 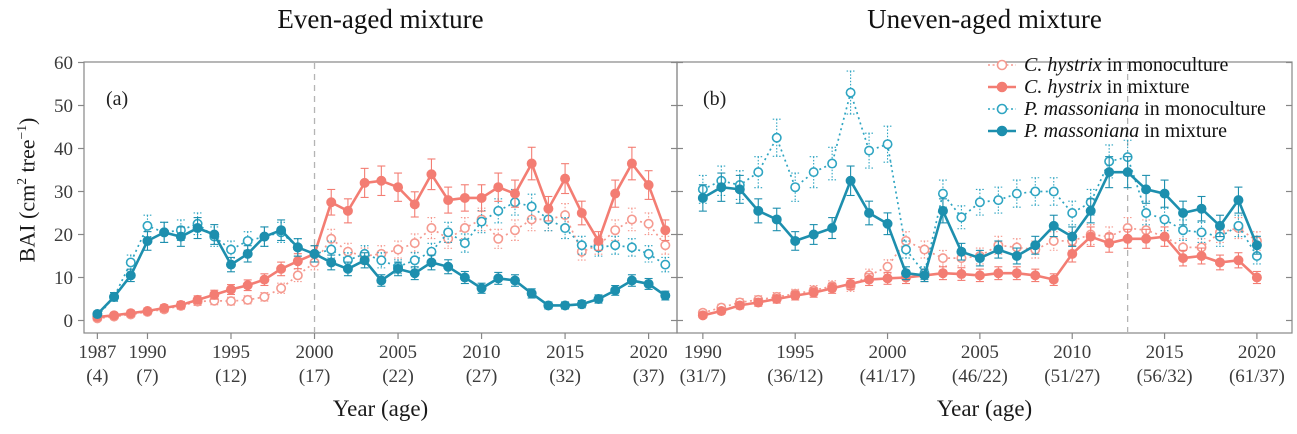 I want to click on legend-item-ch-monoculture: C. hystrix in monoculture, so click(x=1126, y=65).